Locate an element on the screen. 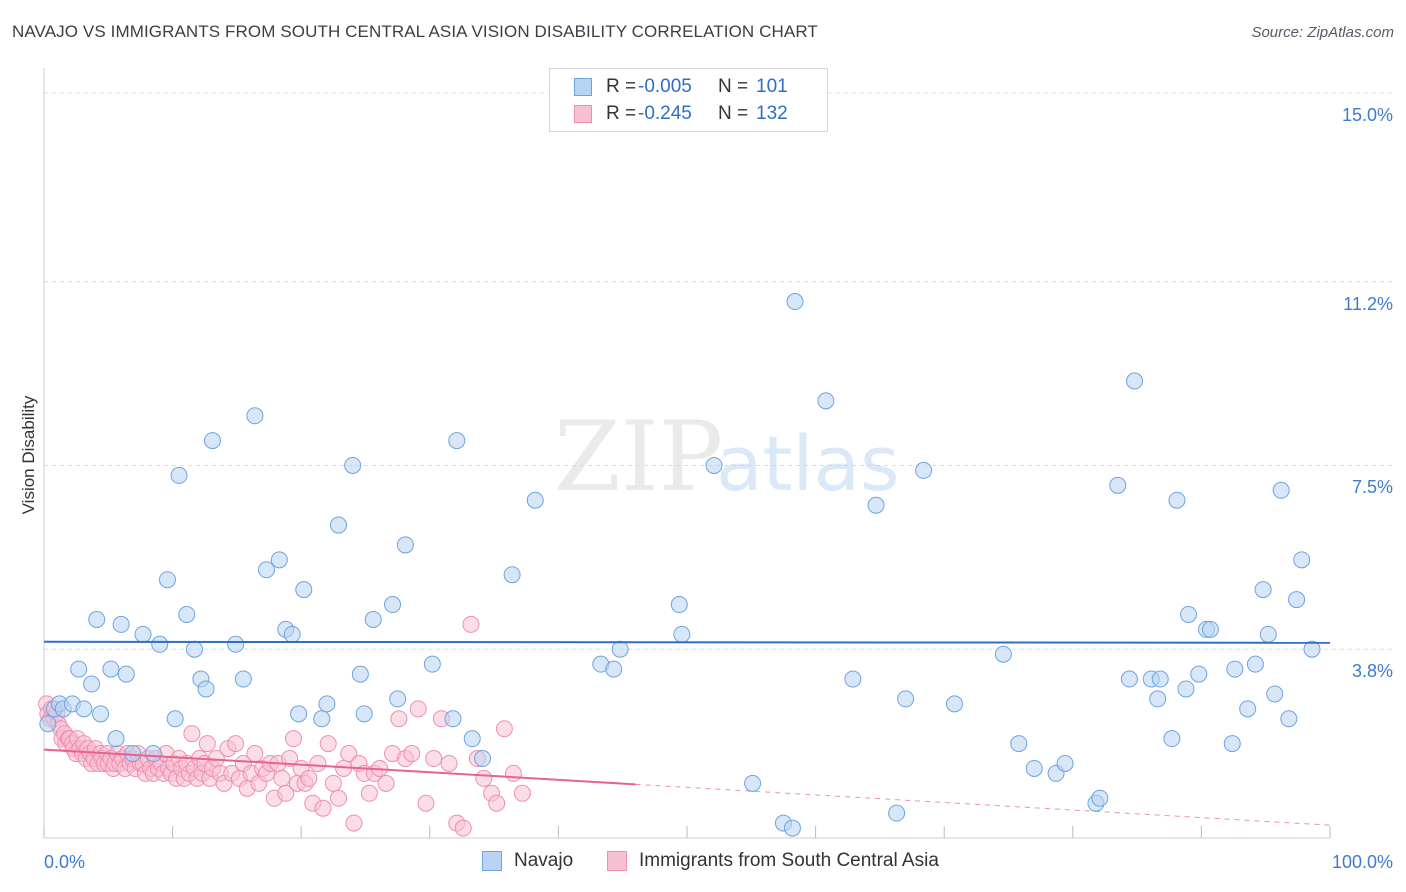 The image size is (1406, 892). legend-n-label: N = is located at coordinates (733, 86).